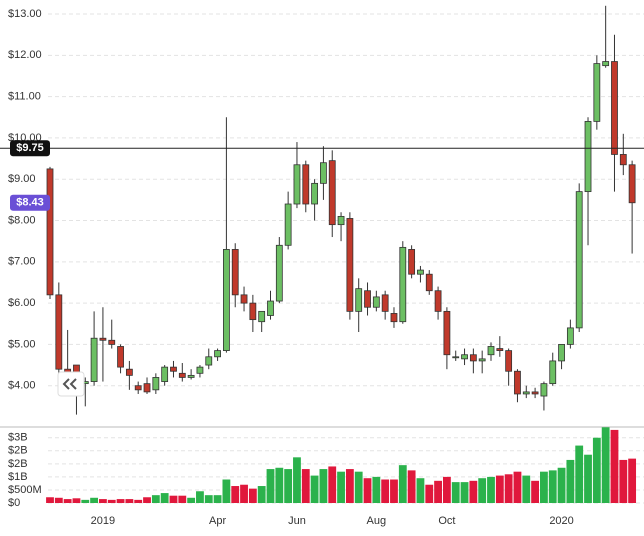  I want to click on price-line-label: $9.75, so click(30, 148).